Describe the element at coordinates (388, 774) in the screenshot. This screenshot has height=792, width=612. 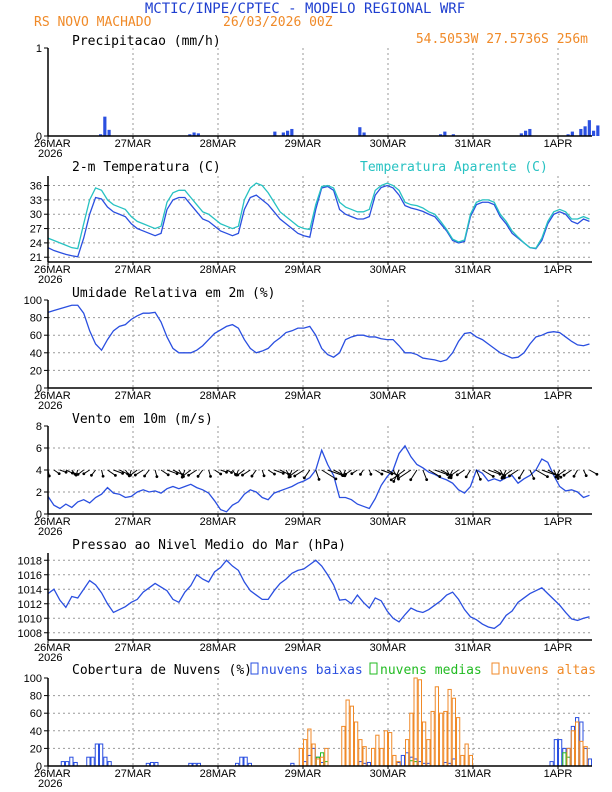
I see `cloud-xtick-label: 30MAR` at that location.